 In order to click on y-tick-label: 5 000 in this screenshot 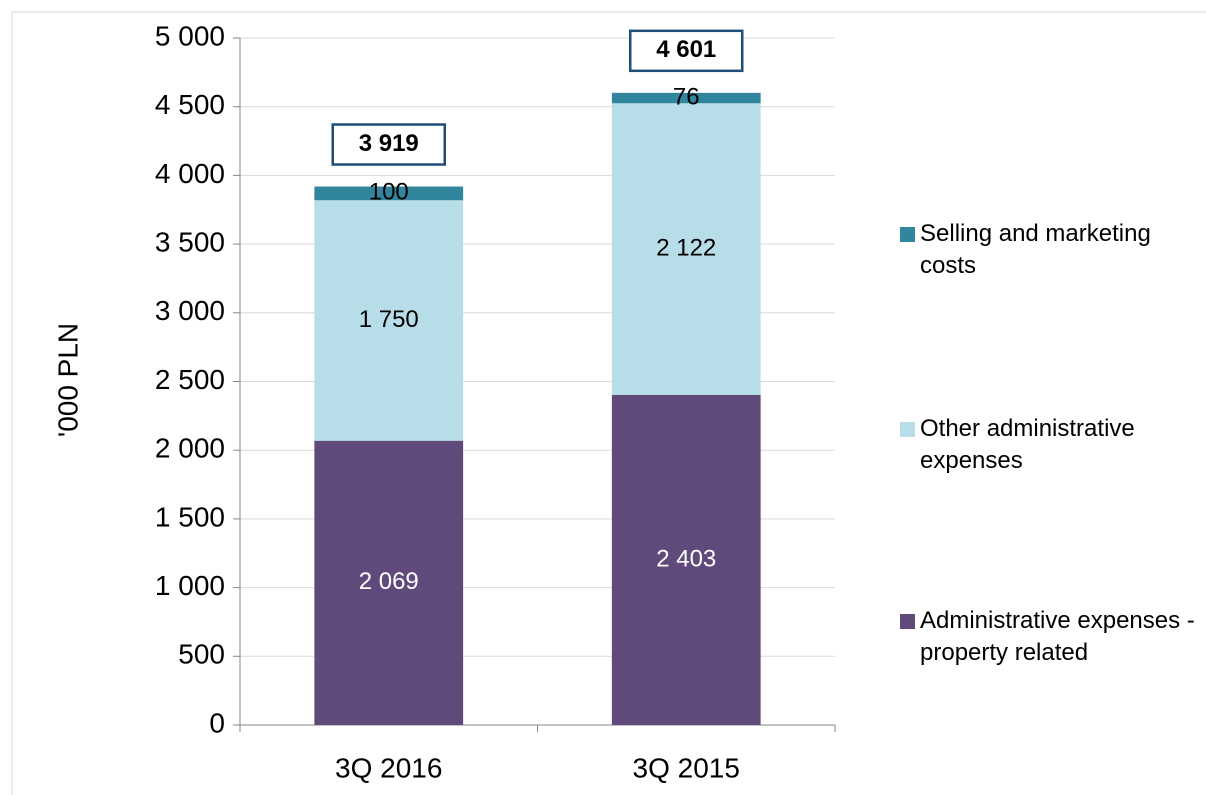, I will do `click(190, 35)`.